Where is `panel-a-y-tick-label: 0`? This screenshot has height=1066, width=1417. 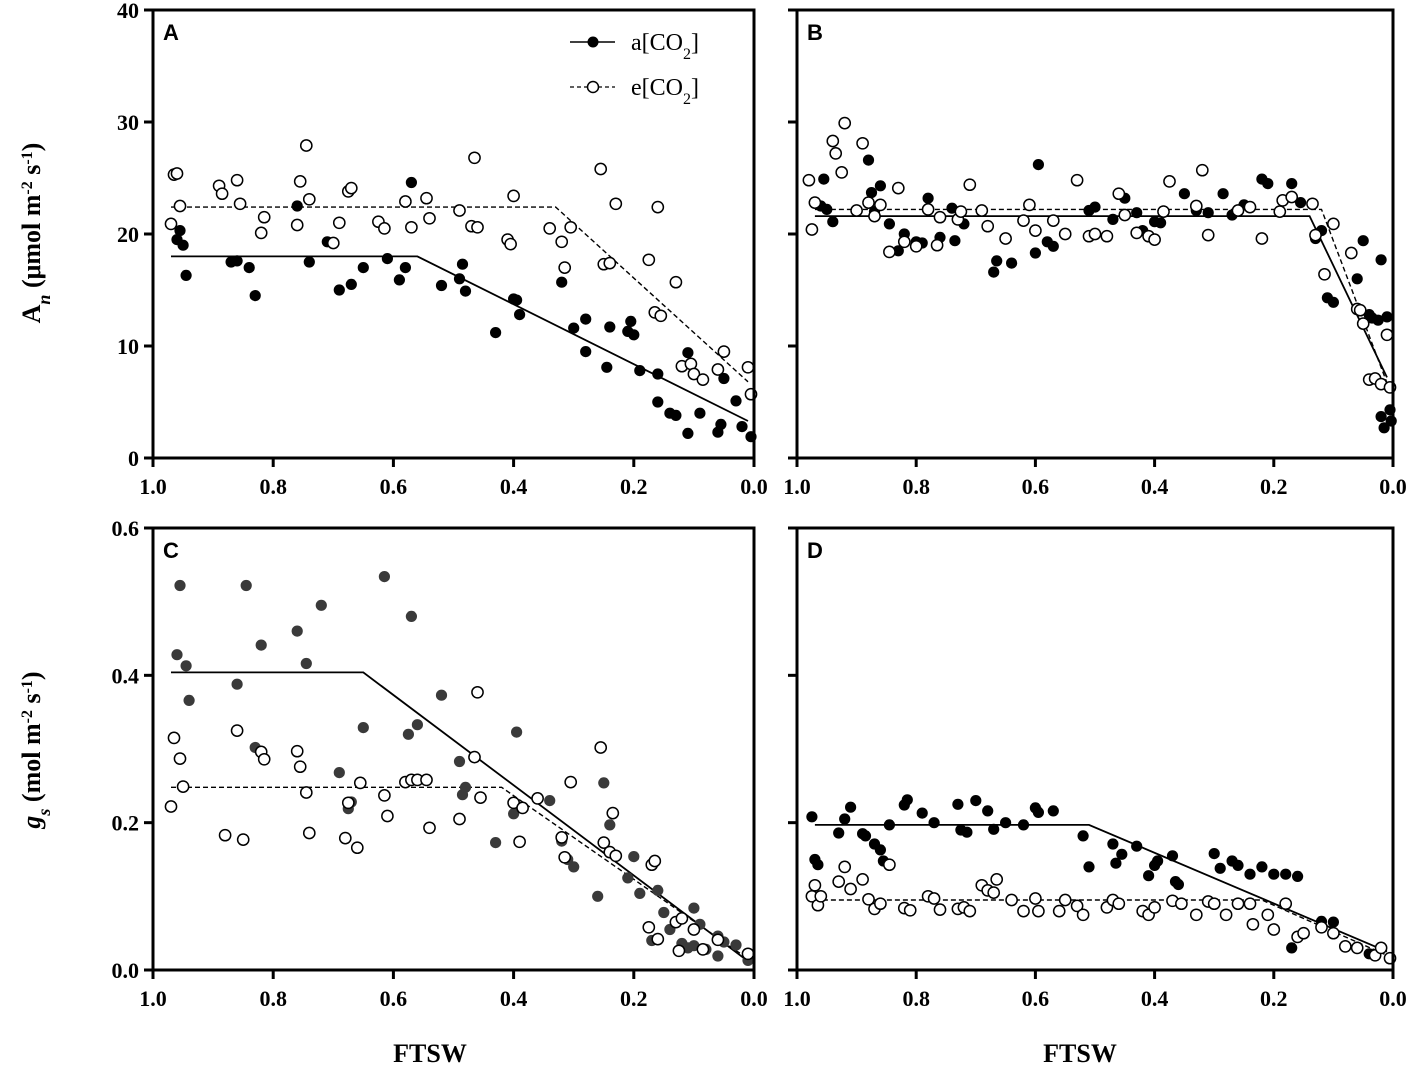 panel-a-y-tick-label: 0 is located at coordinates (133, 458).